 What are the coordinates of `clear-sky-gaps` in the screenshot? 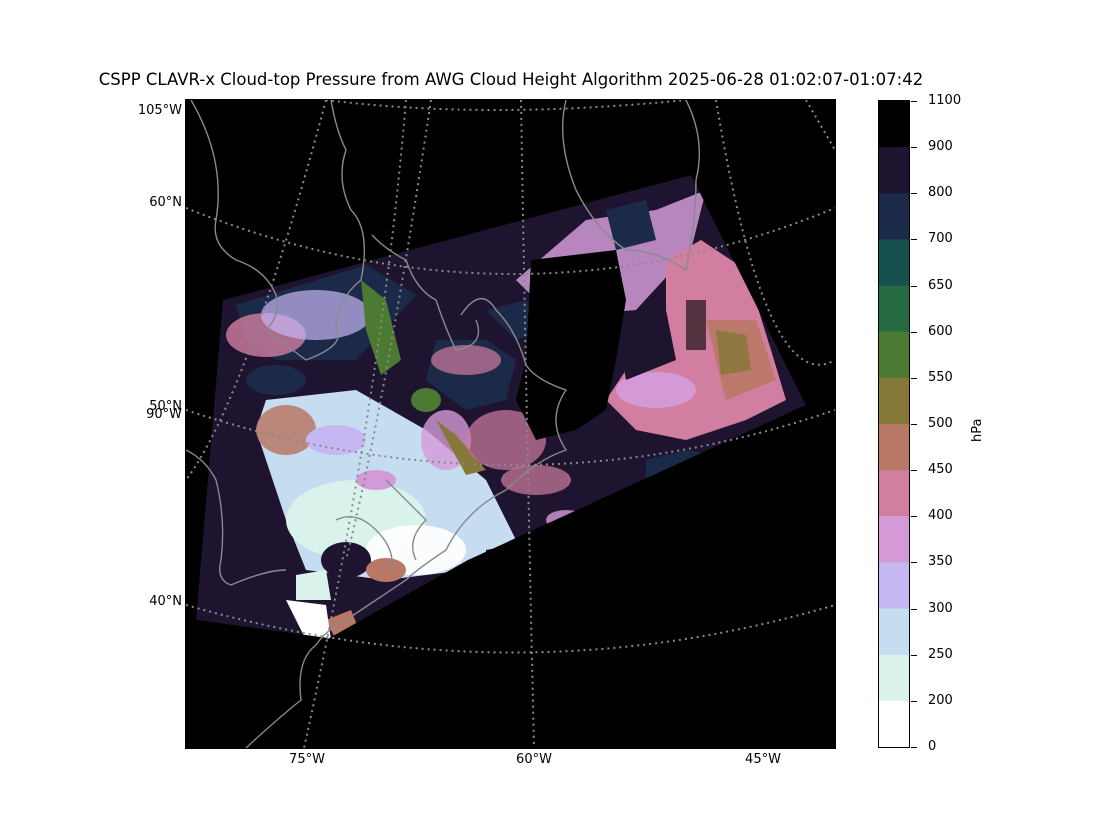 It's located at (596, 410).